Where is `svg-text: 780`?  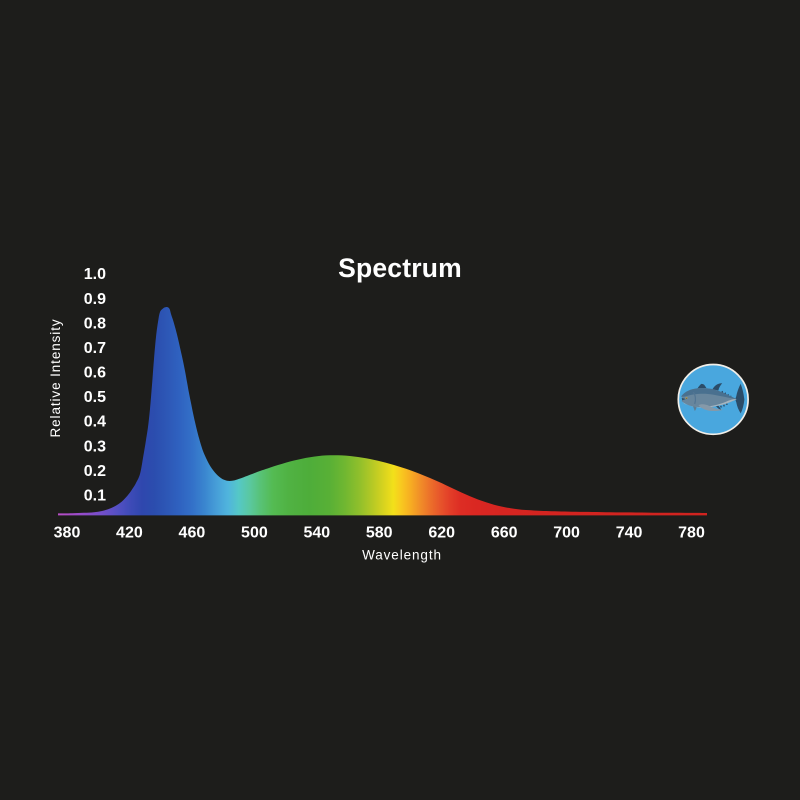
svg-text: 780 is located at coordinates (691, 533).